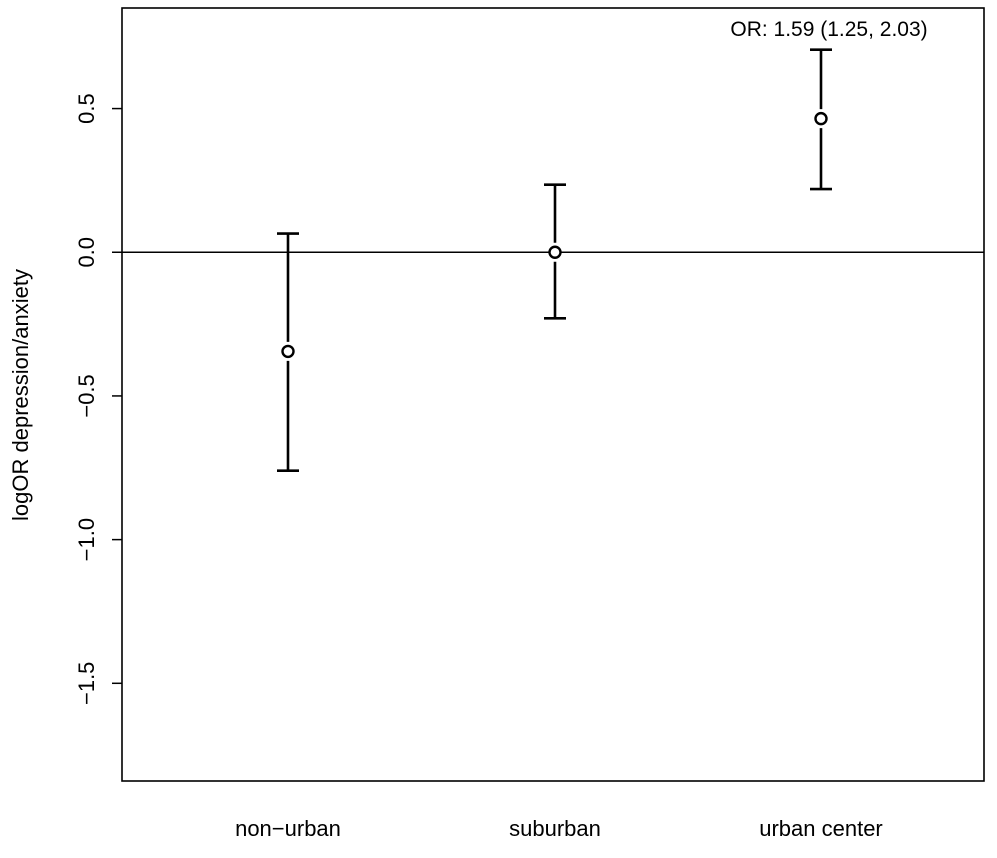  Describe the element at coordinates (86, 395) in the screenshot. I see `y-tick-label: −0.5` at that location.